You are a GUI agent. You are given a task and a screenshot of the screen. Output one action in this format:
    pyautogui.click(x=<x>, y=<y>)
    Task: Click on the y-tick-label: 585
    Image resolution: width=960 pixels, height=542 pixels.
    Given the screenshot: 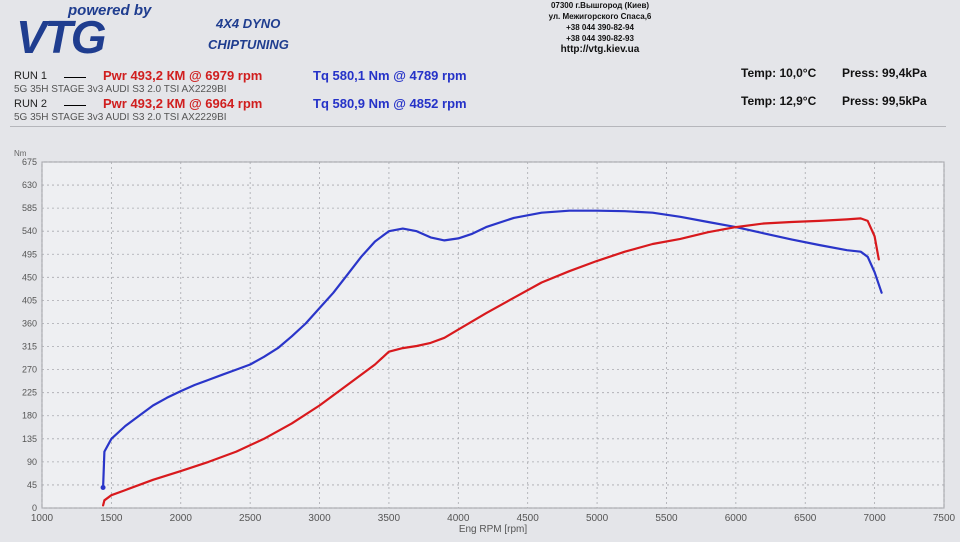 What is the action you would take?
    pyautogui.click(x=29, y=208)
    